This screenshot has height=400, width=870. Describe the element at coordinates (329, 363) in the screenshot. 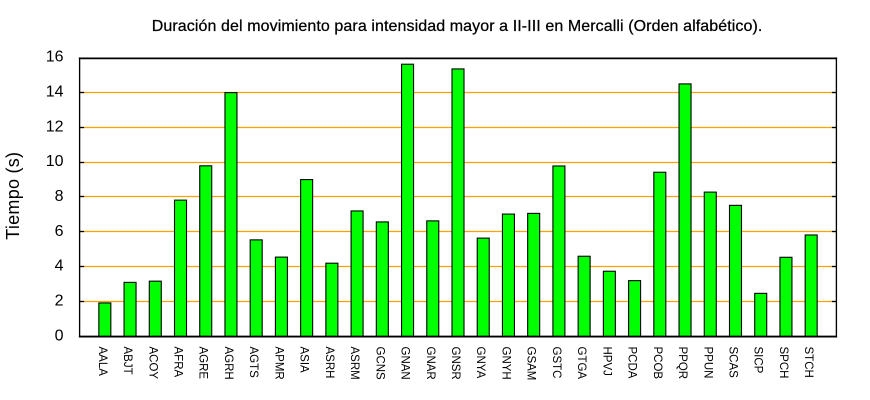

I see `svg-text: ASRH` at that location.